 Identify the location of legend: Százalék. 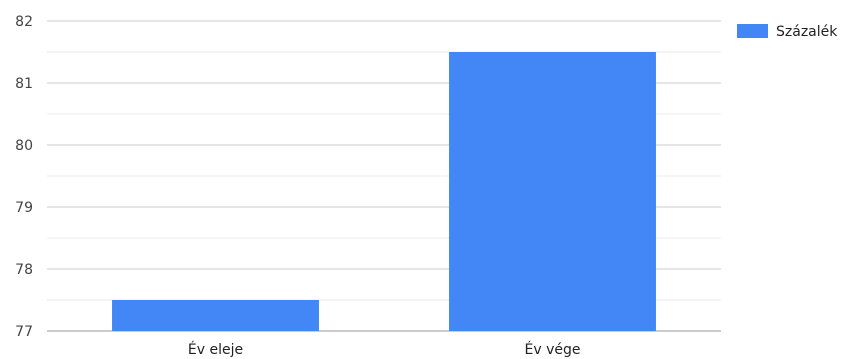
(787, 32).